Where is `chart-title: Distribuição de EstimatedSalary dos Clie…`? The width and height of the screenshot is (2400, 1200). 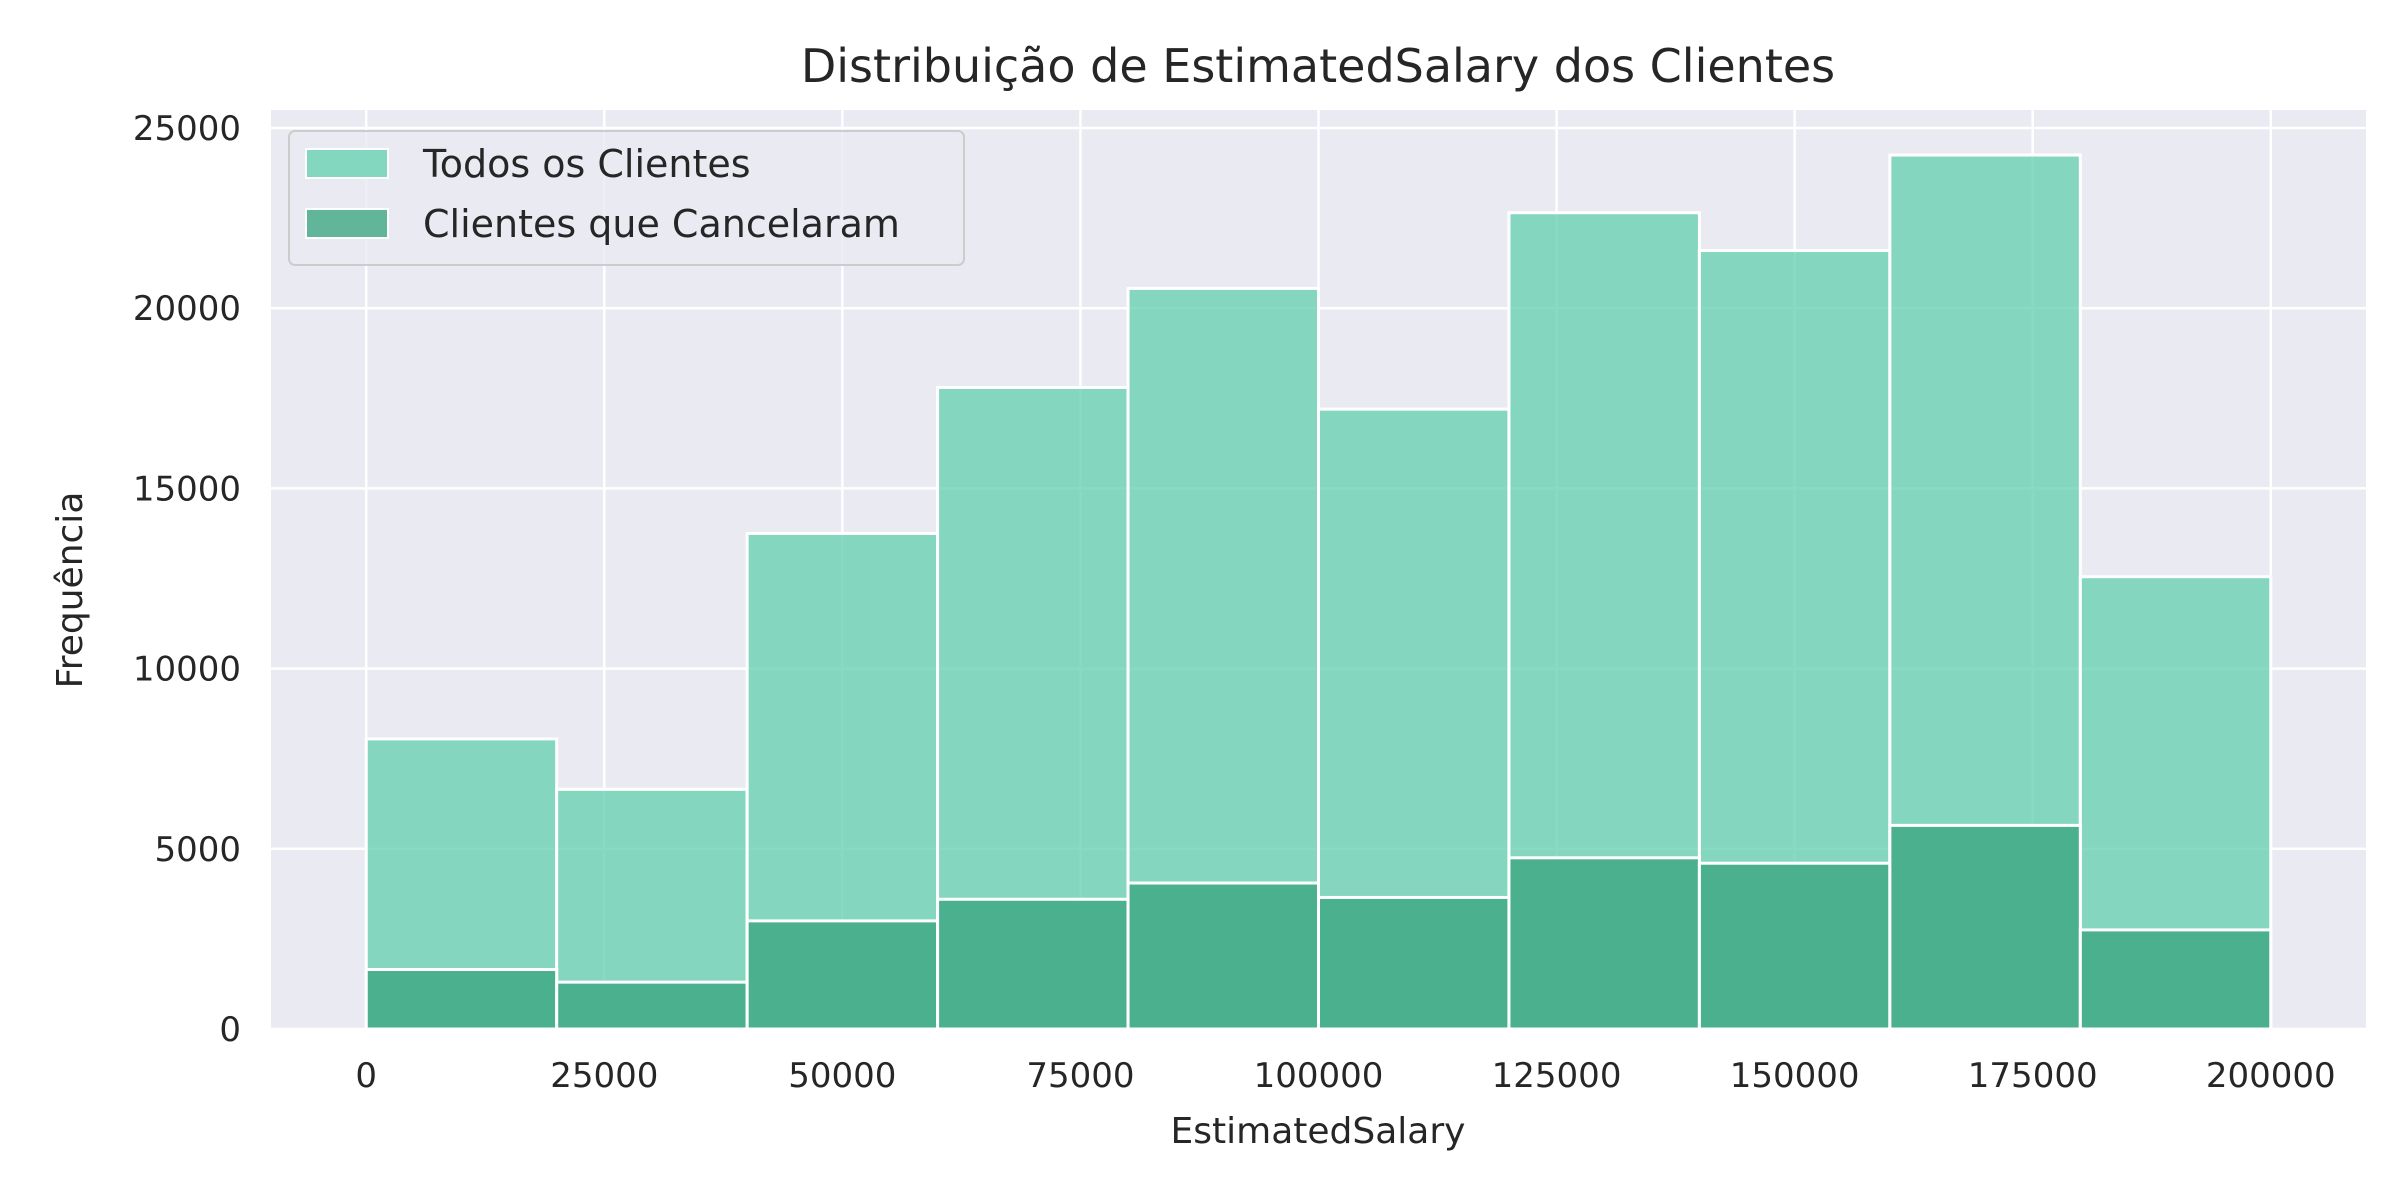 chart-title: Distribuição de EstimatedSalary dos Clie… is located at coordinates (1318, 66).